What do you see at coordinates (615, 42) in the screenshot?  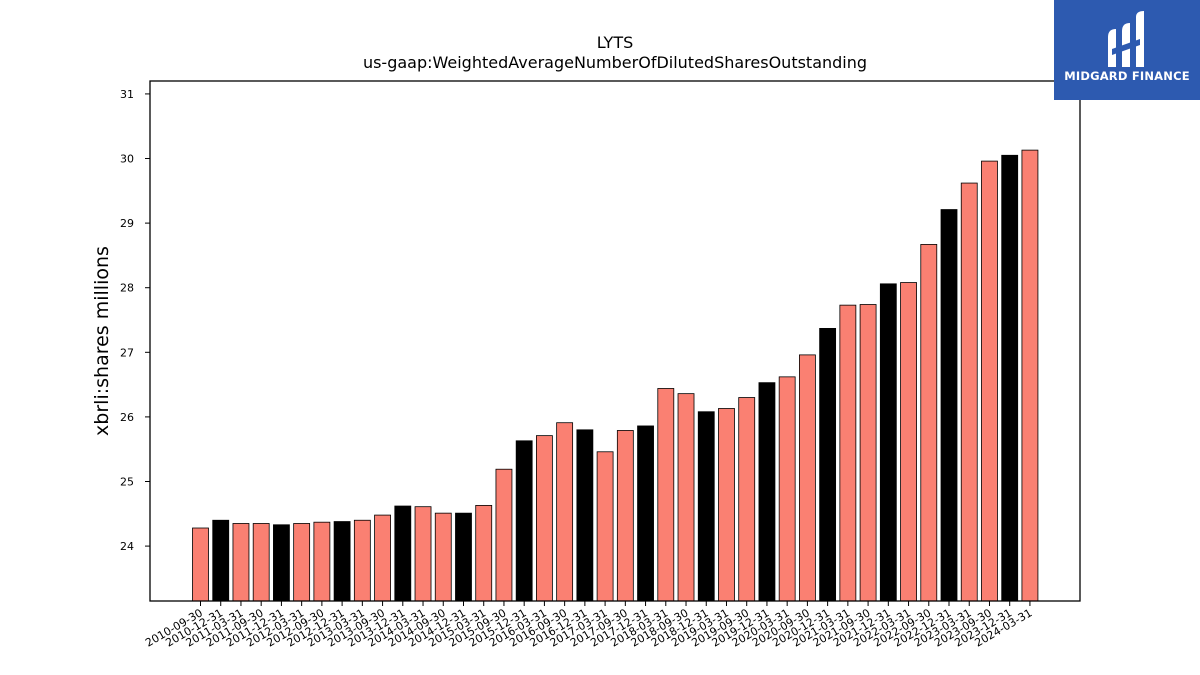 I see `chart-title: LYTS` at bounding box center [615, 42].